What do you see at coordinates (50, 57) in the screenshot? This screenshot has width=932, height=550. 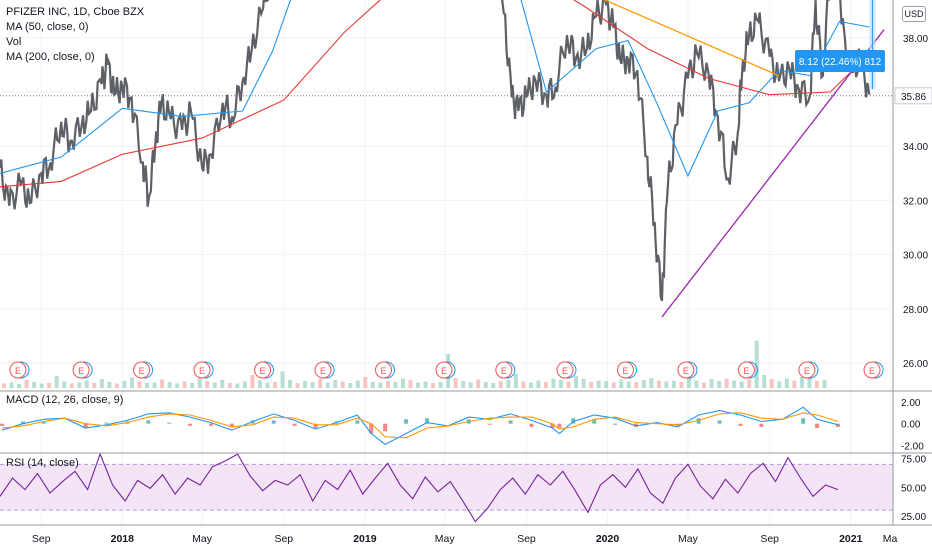 I see `legend-ma200: MA (200, close, 0)` at bounding box center [50, 57].